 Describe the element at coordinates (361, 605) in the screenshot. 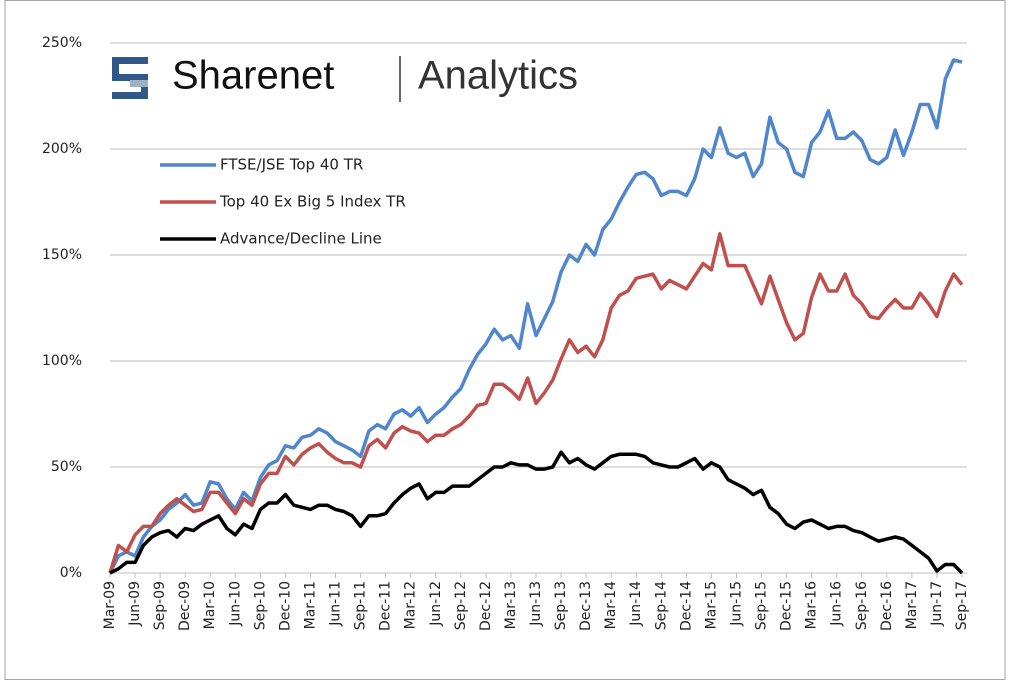

I see `x-tick-label: Sep-11` at that location.